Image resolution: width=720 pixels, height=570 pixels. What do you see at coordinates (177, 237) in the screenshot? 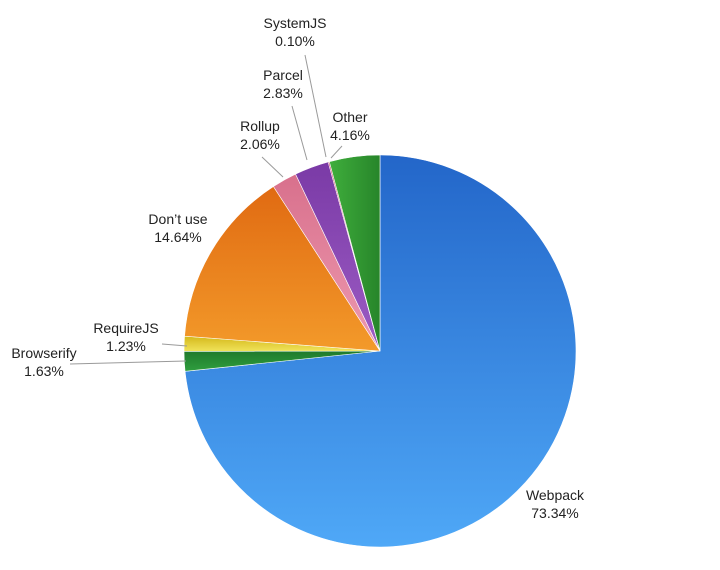
I see `slice-value-label-don-t-use: 14.64%` at bounding box center [177, 237].